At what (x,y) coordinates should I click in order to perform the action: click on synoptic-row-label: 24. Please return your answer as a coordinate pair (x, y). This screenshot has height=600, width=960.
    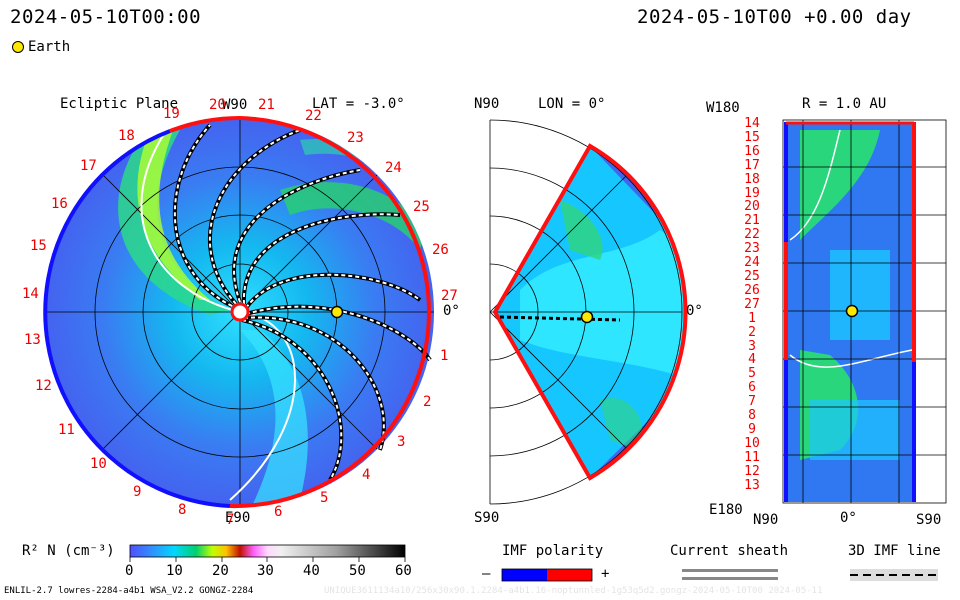
    Looking at the image, I should click on (752, 263).